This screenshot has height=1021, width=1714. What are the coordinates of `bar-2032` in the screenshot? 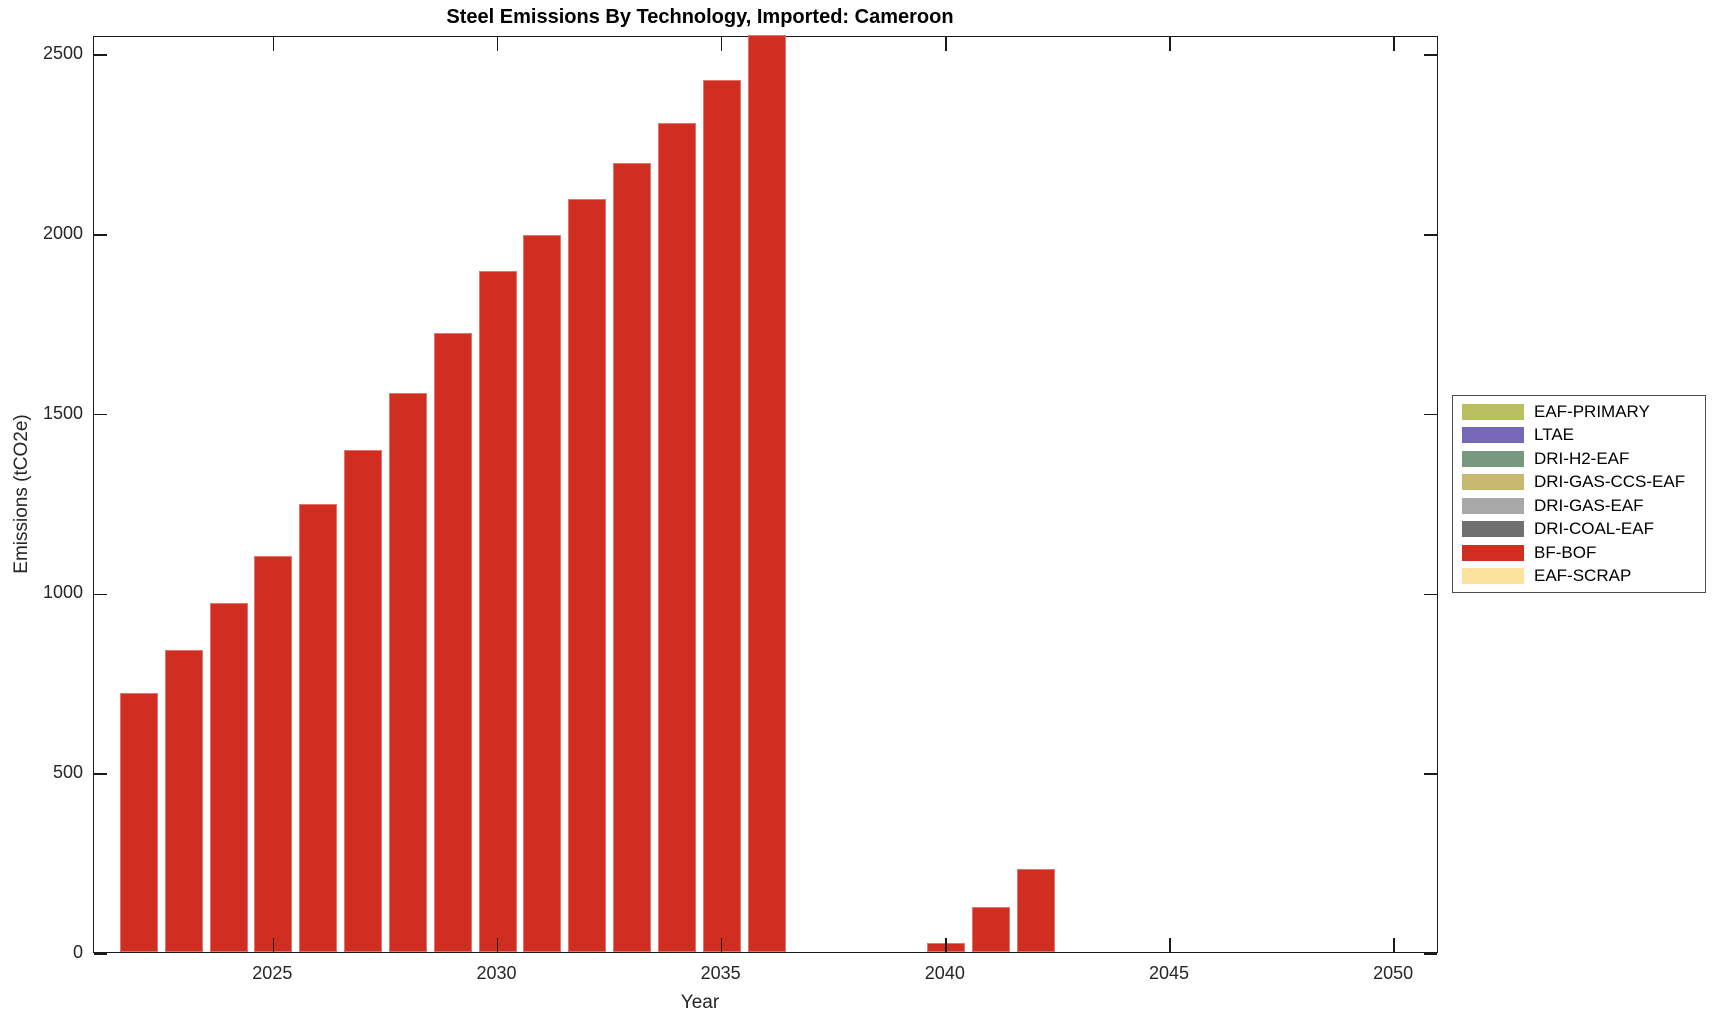 It's located at (587, 575).